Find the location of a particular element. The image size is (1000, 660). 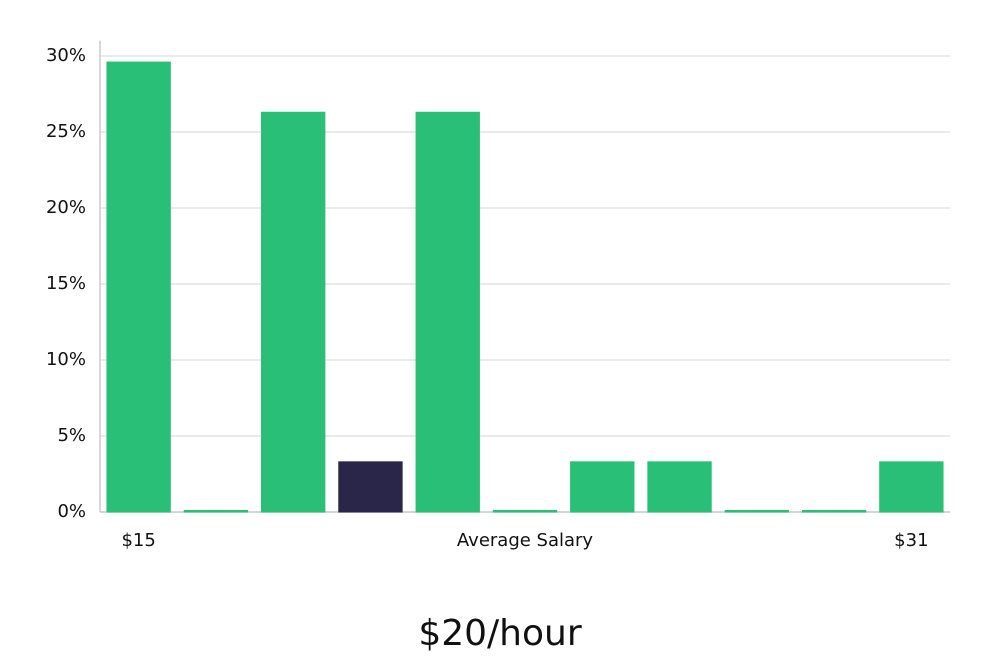

y-tick-label: 10% is located at coordinates (66, 359).